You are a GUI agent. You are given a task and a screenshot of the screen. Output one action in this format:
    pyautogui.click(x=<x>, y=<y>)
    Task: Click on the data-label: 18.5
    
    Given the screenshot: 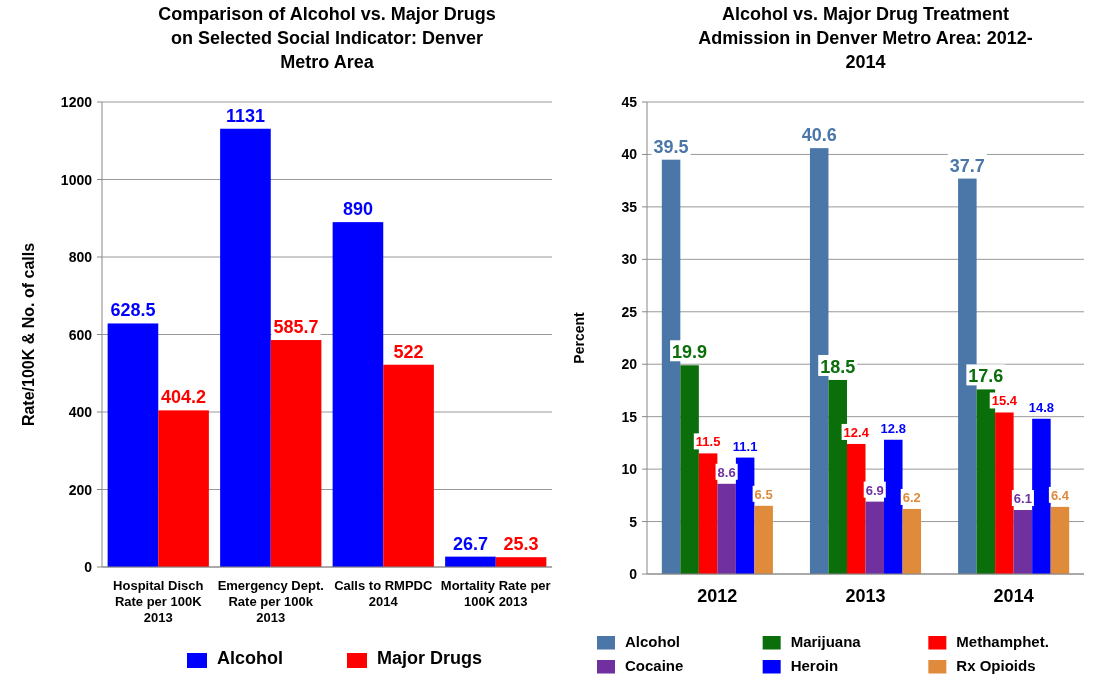 What is the action you would take?
    pyautogui.click(x=838, y=366)
    